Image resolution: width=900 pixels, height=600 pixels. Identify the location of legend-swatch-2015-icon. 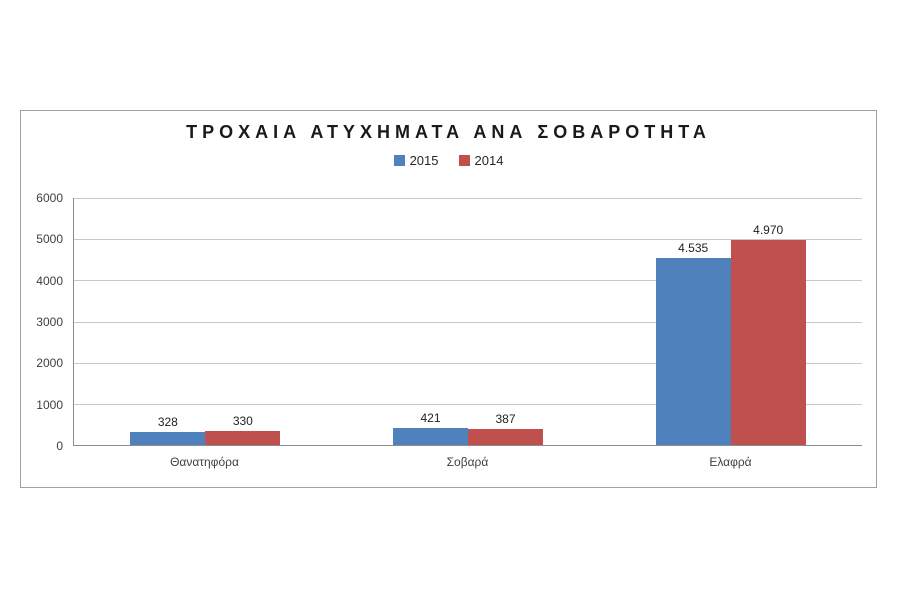
(399, 160).